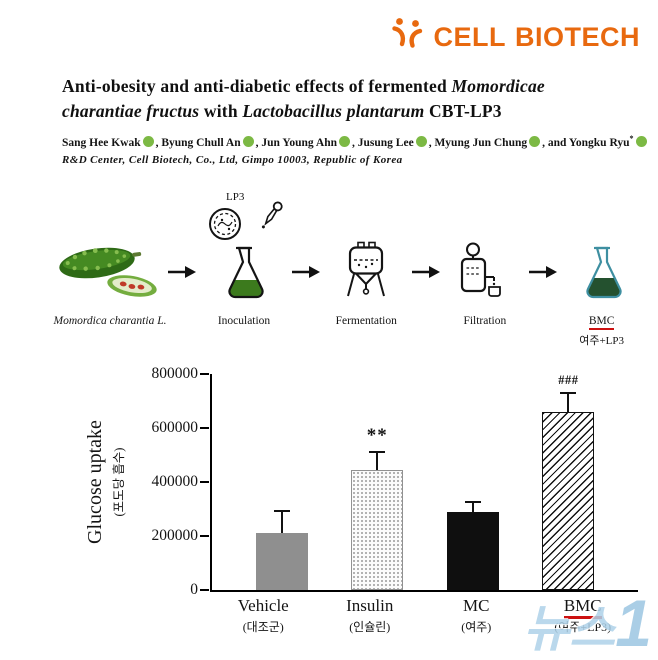 The height and width of the screenshot is (660, 658). What do you see at coordinates (110, 324) in the screenshot?
I see `stage-label-zone: Momordica charantia L.` at bounding box center [110, 324].